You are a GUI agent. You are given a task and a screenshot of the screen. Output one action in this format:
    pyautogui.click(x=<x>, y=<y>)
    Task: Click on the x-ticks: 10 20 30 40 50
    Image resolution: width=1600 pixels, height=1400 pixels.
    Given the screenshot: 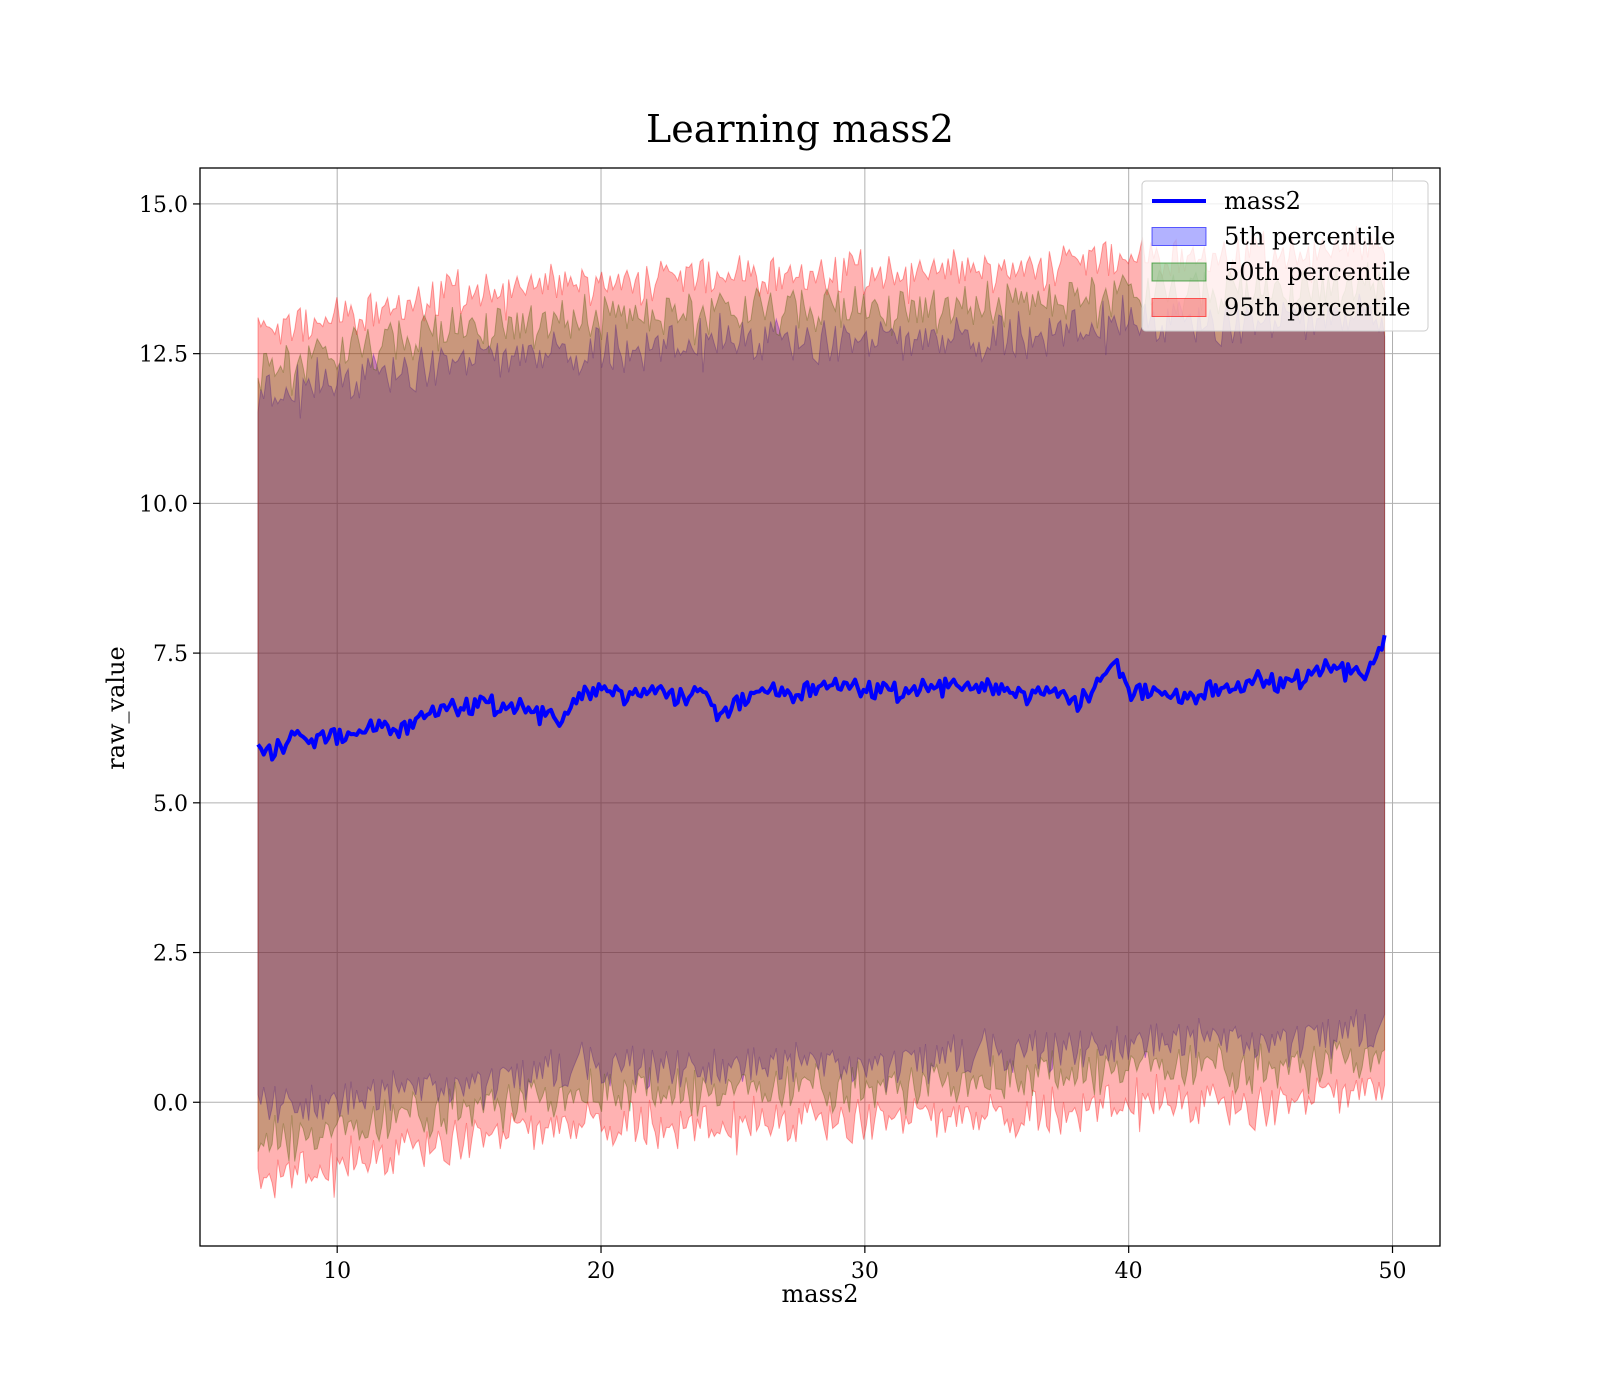 What is the action you would take?
    pyautogui.click(x=865, y=1265)
    